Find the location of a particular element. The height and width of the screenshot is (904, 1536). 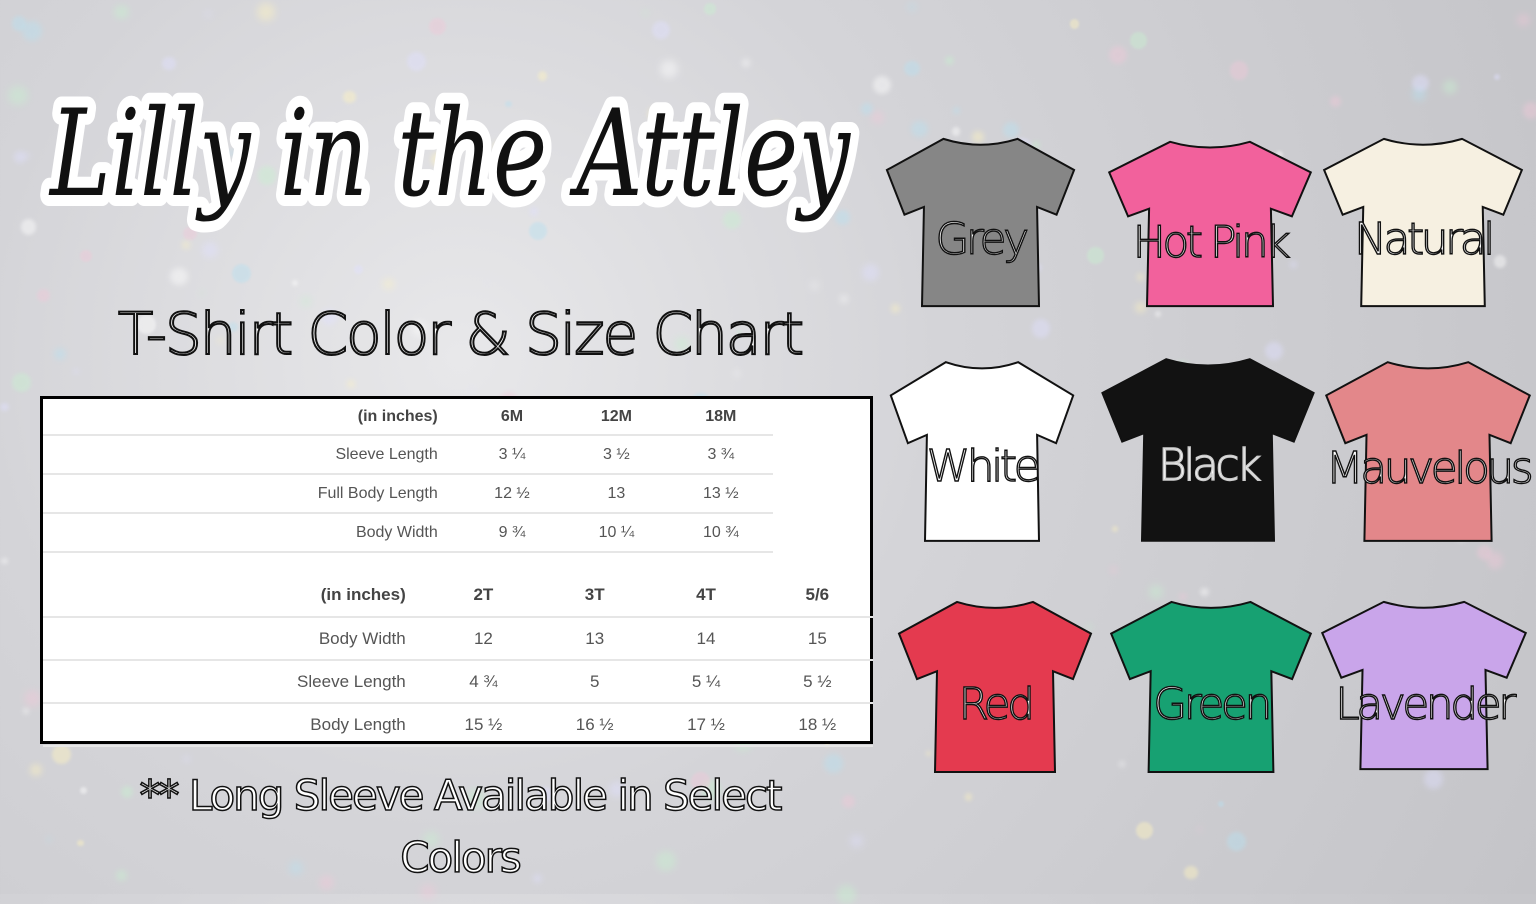

cell: 16 ½ is located at coordinates (595, 725).